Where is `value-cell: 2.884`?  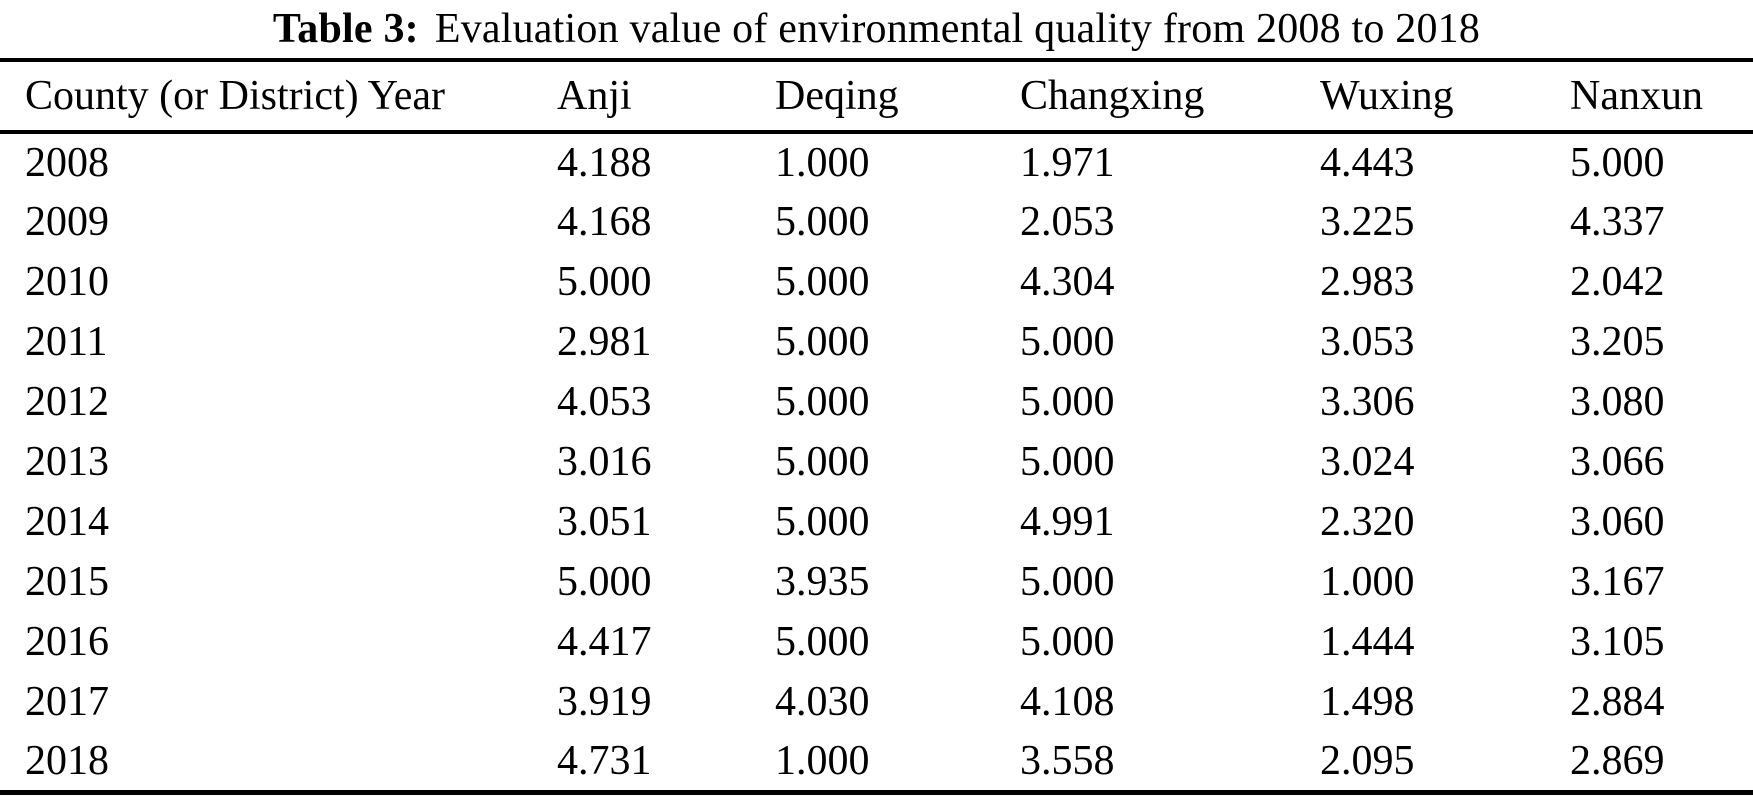
value-cell: 2.884 is located at coordinates (1617, 702).